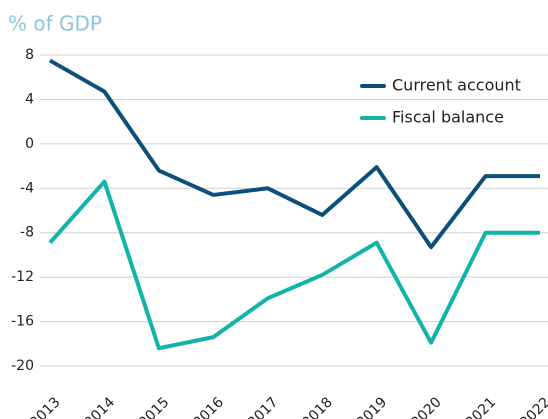  I want to click on x-tick-label: 2018, so click(317, 406).